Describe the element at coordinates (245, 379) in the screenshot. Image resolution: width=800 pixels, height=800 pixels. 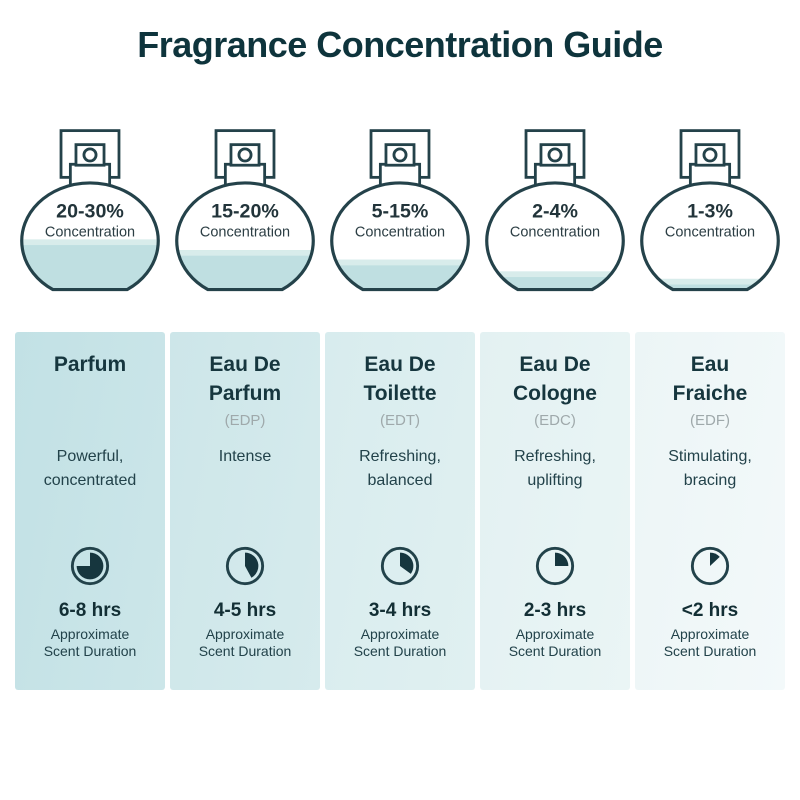
I see `fragrance-name: Eau De Parfum` at that location.